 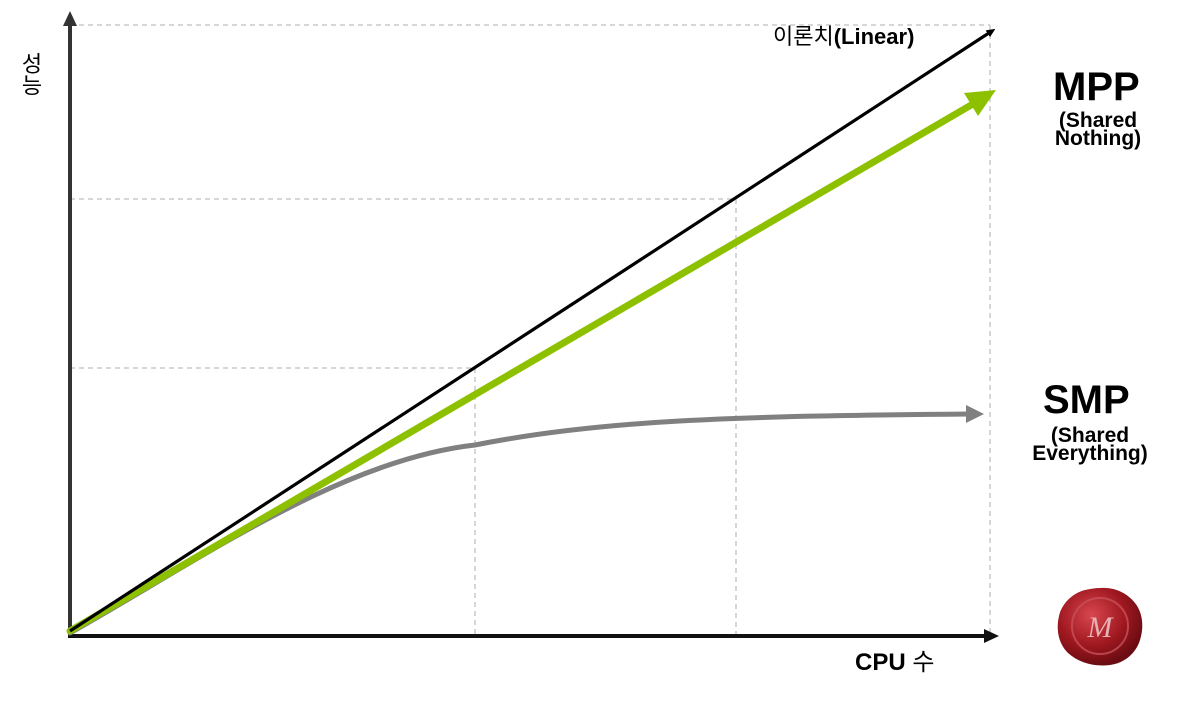 What do you see at coordinates (980, 103) in the screenshot?
I see `mpp-arrow-icon` at bounding box center [980, 103].